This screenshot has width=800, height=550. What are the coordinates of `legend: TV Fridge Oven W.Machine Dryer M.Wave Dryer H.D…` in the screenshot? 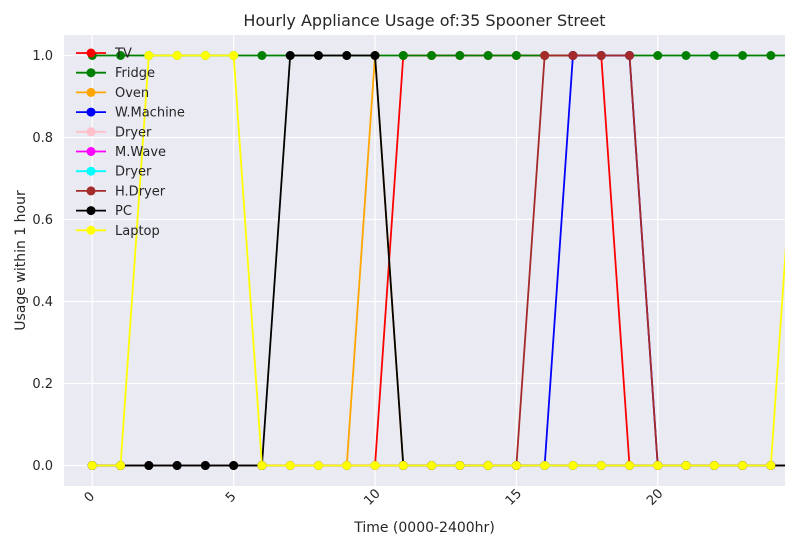 It's located at (130, 143).